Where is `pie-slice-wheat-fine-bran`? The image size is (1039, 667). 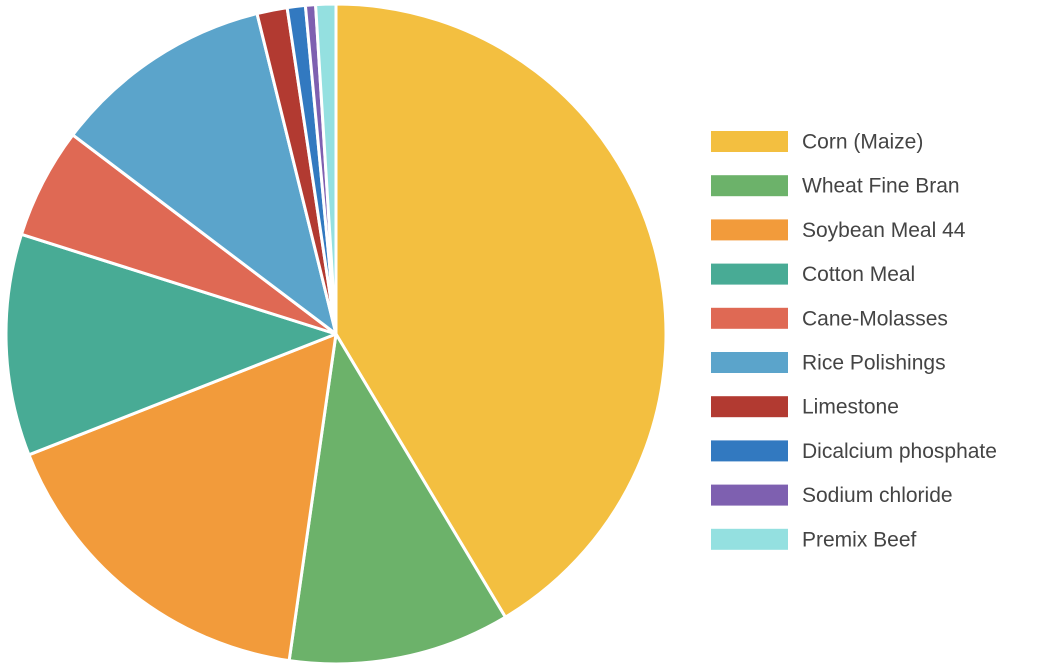 pie-slice-wheat-fine-bran is located at coordinates (397, 499).